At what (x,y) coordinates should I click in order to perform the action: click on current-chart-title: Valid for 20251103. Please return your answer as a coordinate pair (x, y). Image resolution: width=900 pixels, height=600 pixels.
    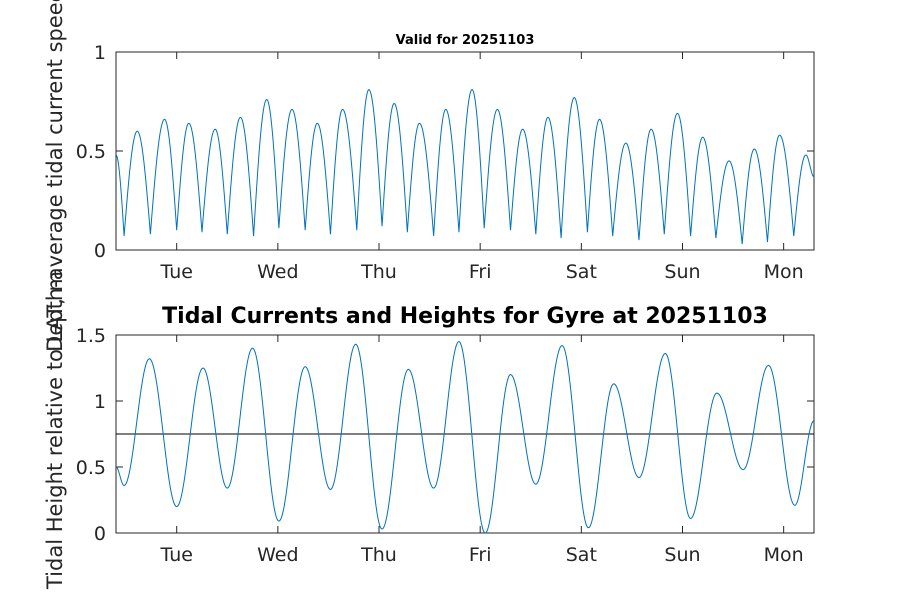
    Looking at the image, I should click on (465, 40).